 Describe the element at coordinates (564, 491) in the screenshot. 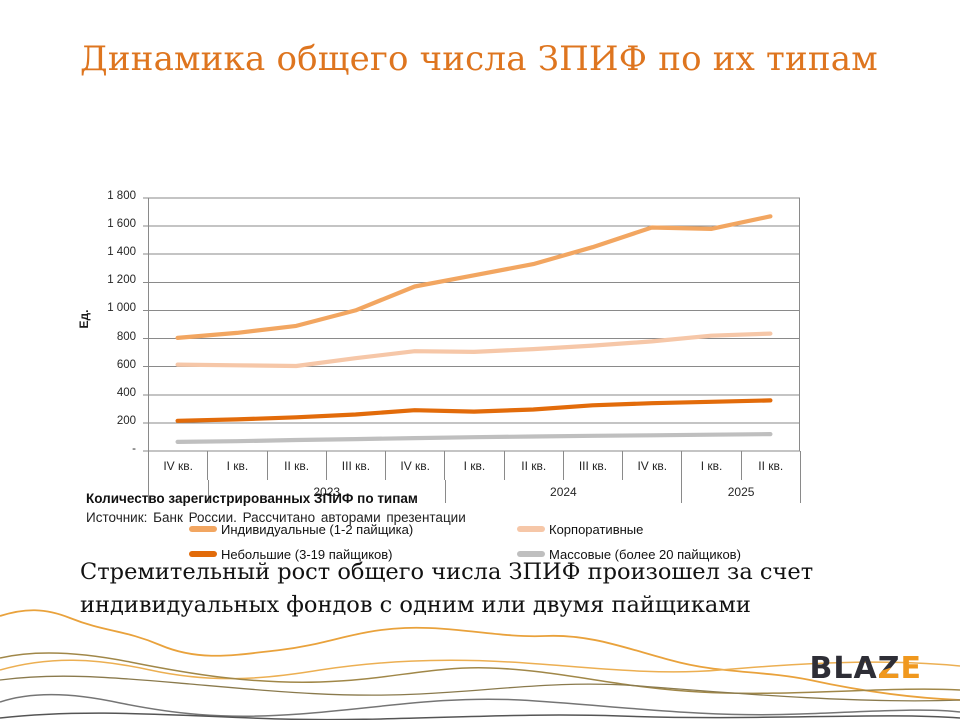

I see `x-year-cell: 2024` at that location.